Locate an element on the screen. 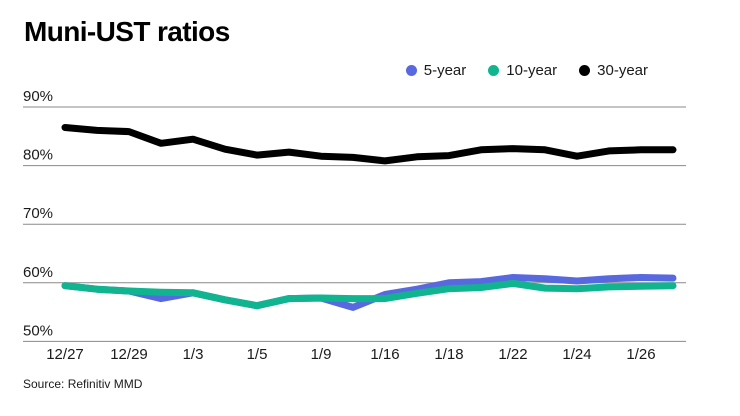  legend-label-5-year: 5-year is located at coordinates (445, 70).